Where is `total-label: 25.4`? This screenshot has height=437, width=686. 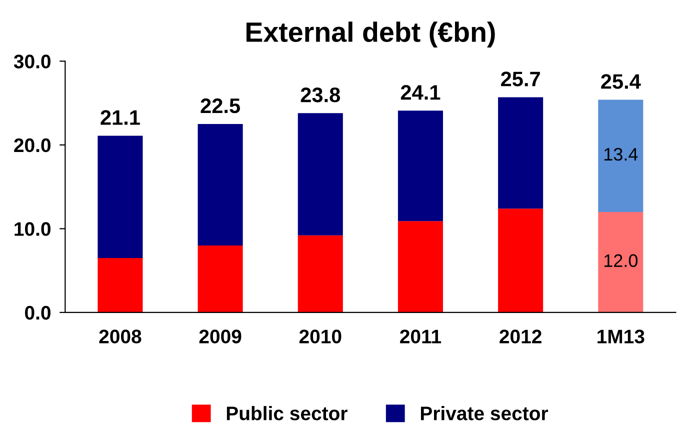 total-label: 25.4 is located at coordinates (621, 81).